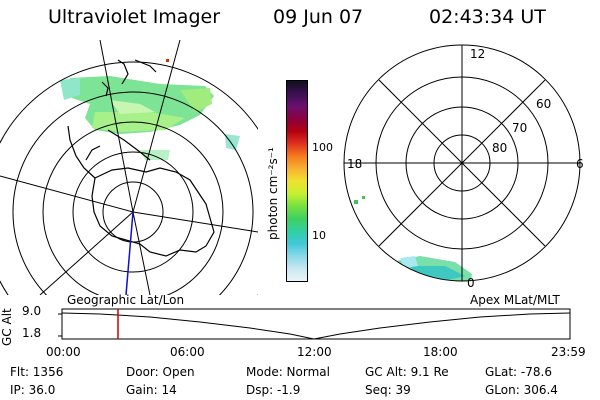 The image size is (600, 400). Describe the element at coordinates (432, 268) in the screenshot. I see `aurora-emission-right` at that location.